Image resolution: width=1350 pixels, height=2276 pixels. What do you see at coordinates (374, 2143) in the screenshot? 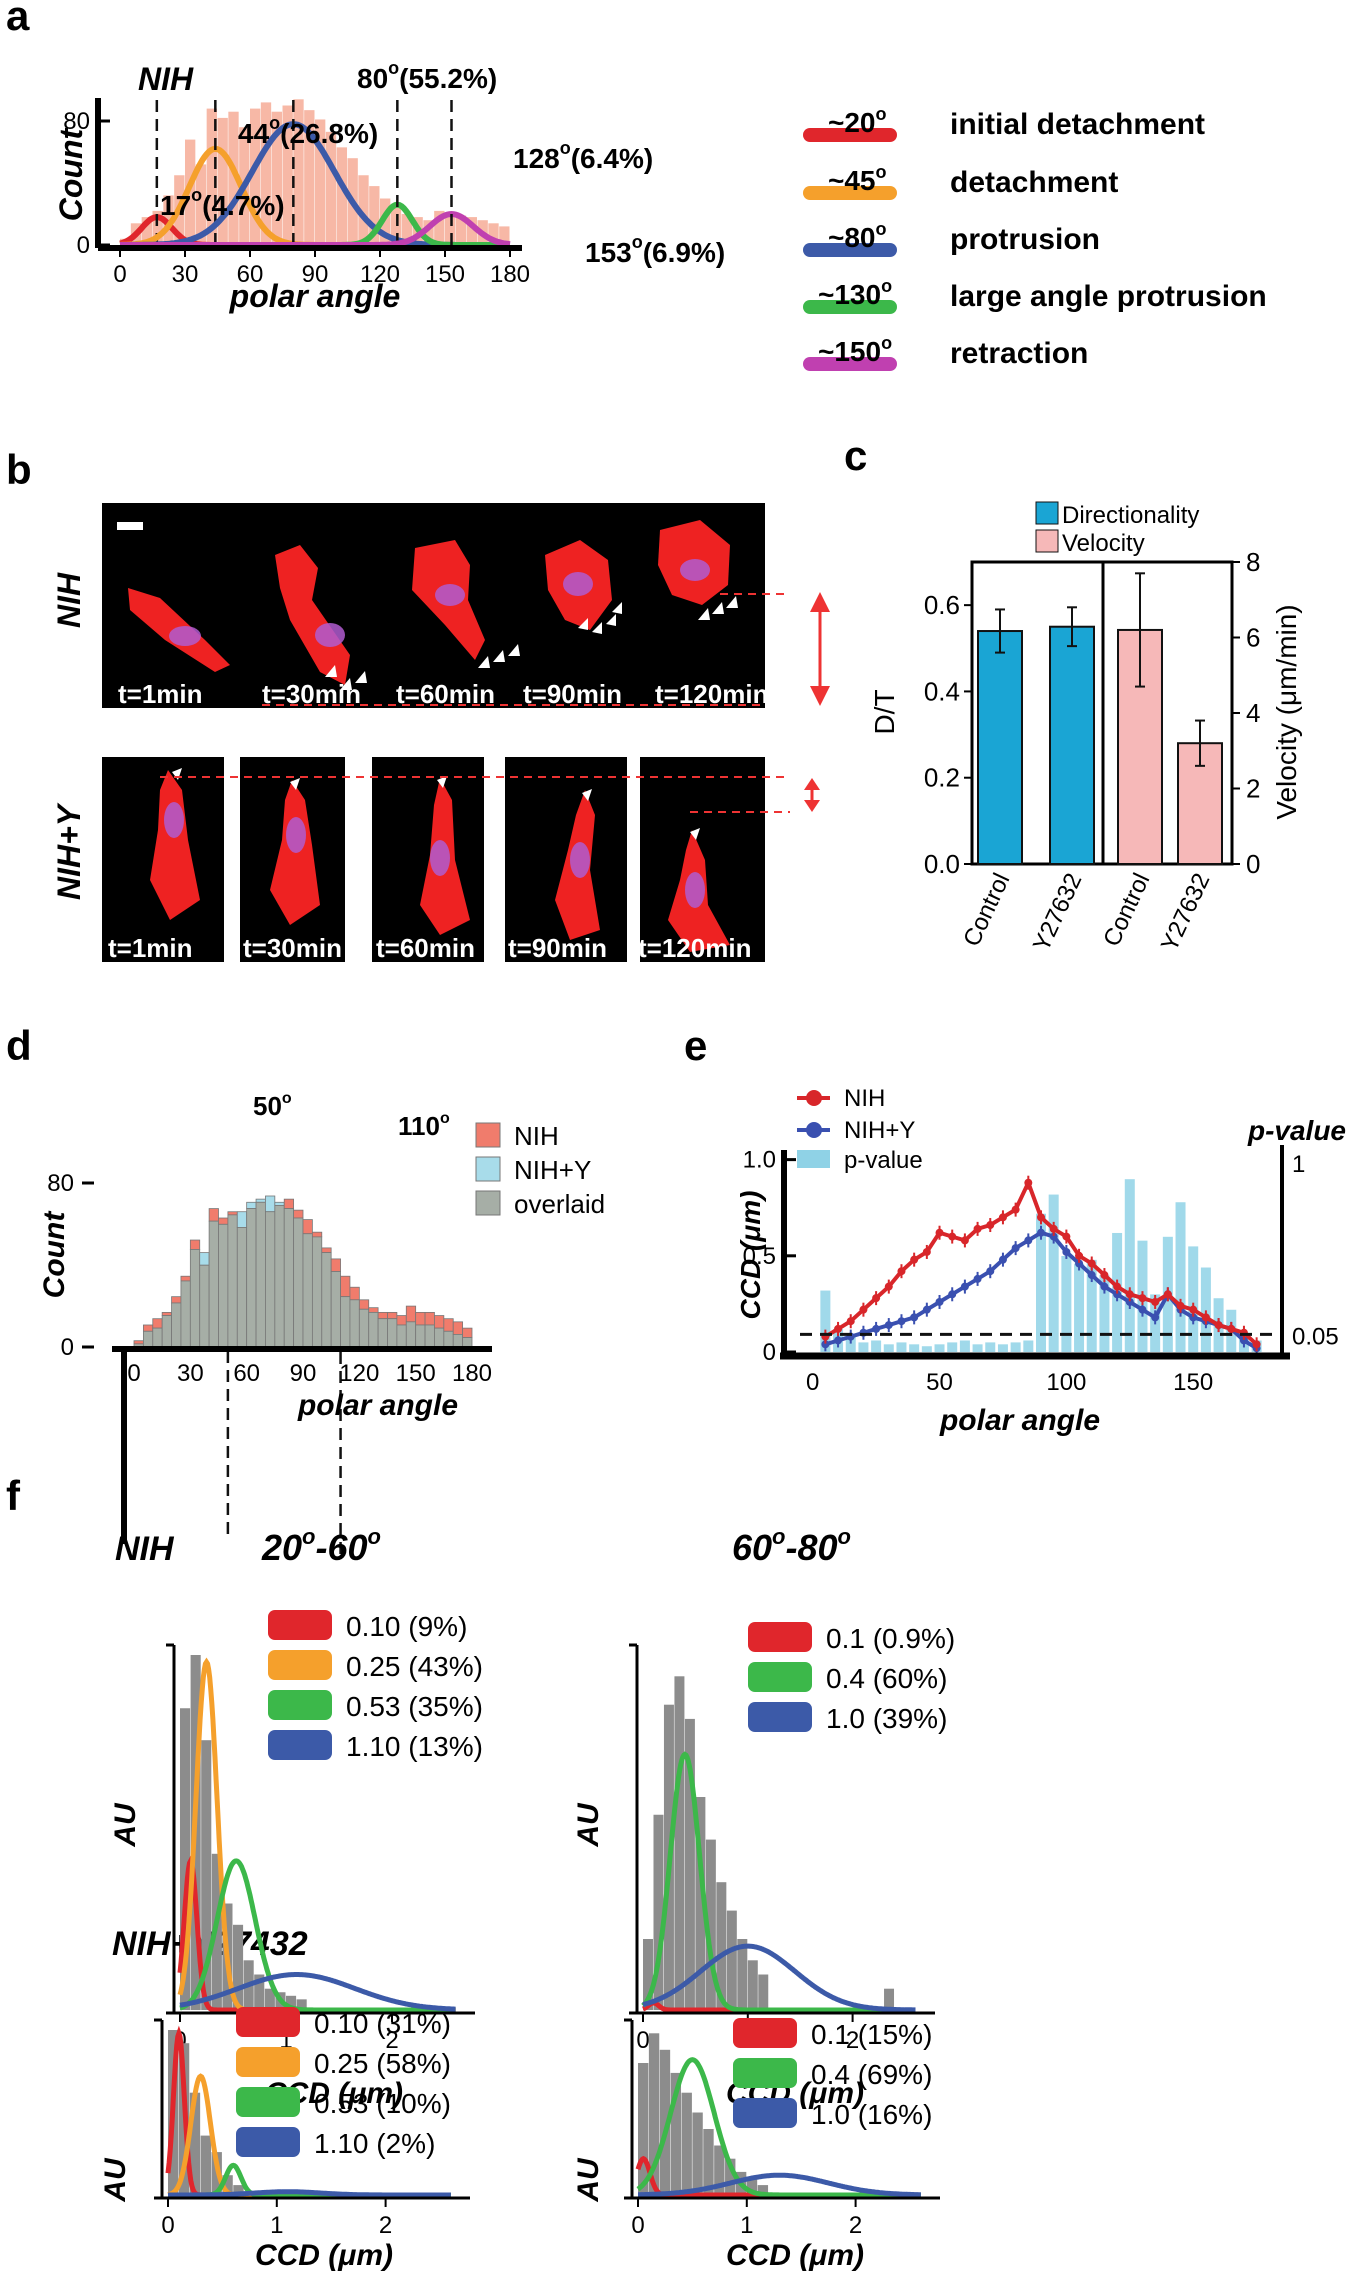
I see `legend-label-f3: 1.10 (2%)` at bounding box center [374, 2143].